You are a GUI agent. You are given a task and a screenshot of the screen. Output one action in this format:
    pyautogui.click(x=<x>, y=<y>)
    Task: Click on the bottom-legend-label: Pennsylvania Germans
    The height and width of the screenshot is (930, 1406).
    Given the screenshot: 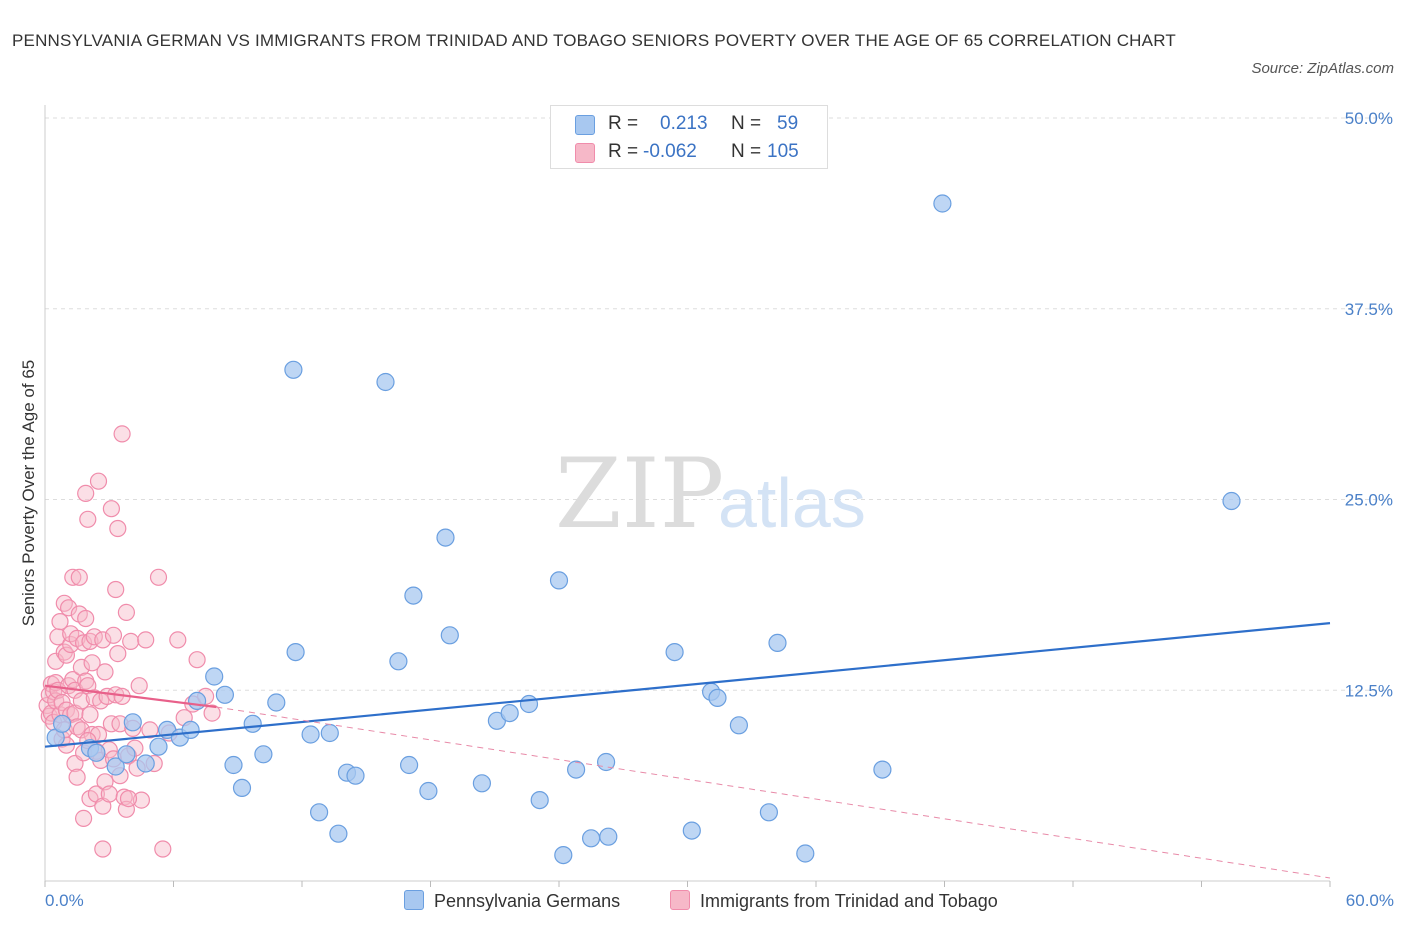 What is the action you would take?
    pyautogui.click(x=527, y=901)
    